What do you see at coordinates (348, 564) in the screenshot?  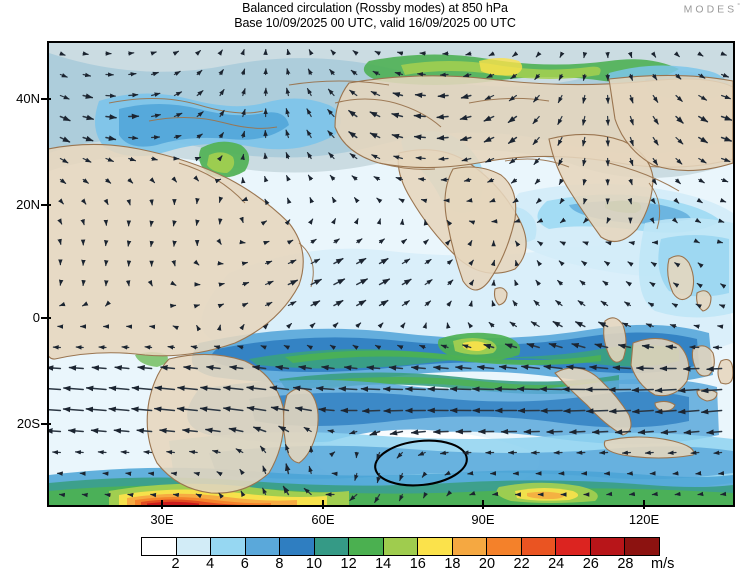 I see `colorbar-tick-12: 12` at bounding box center [348, 564].